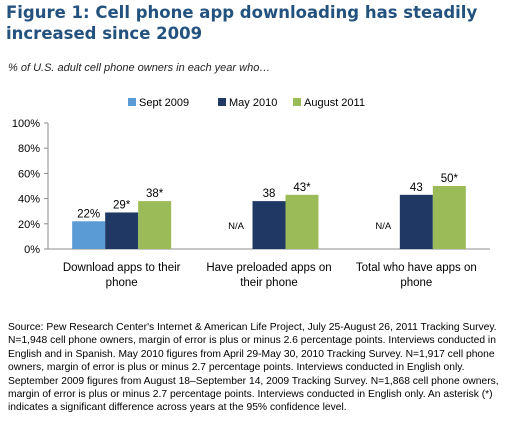 The image size is (507, 436). Describe the element at coordinates (269, 283) in the screenshot. I see `category-label: their phone` at that location.